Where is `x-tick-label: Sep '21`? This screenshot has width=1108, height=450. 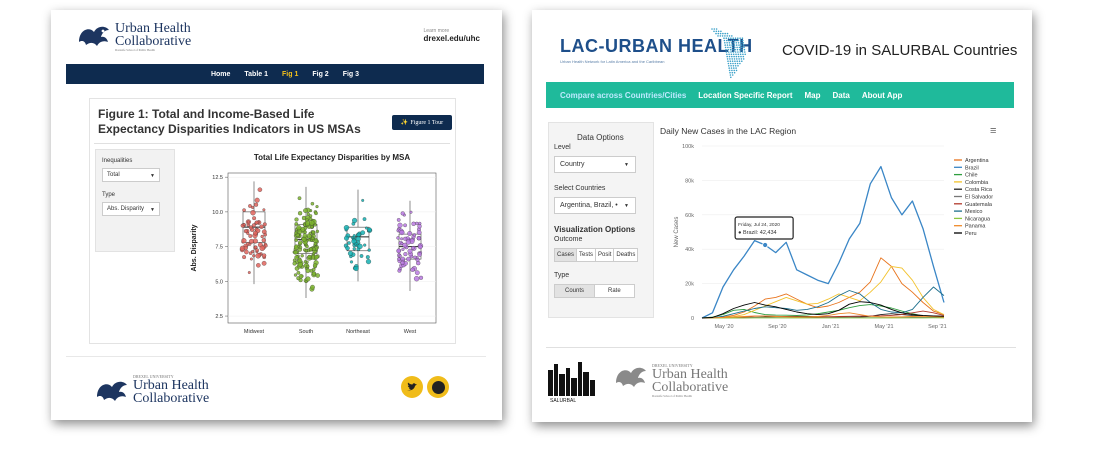
x-tick-label: Sep '21 is located at coordinates (937, 327).